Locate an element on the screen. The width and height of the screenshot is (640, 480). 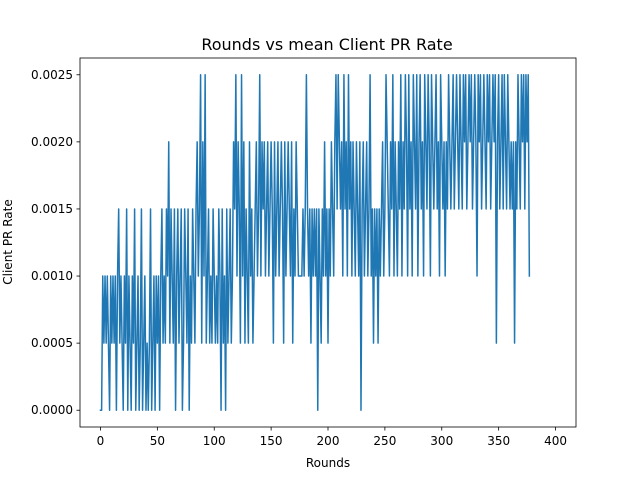
y-axis-ticks: 0.0000 0.0005 0.0010 0.0015 0.0020 0.0025 is located at coordinates (55, 242).